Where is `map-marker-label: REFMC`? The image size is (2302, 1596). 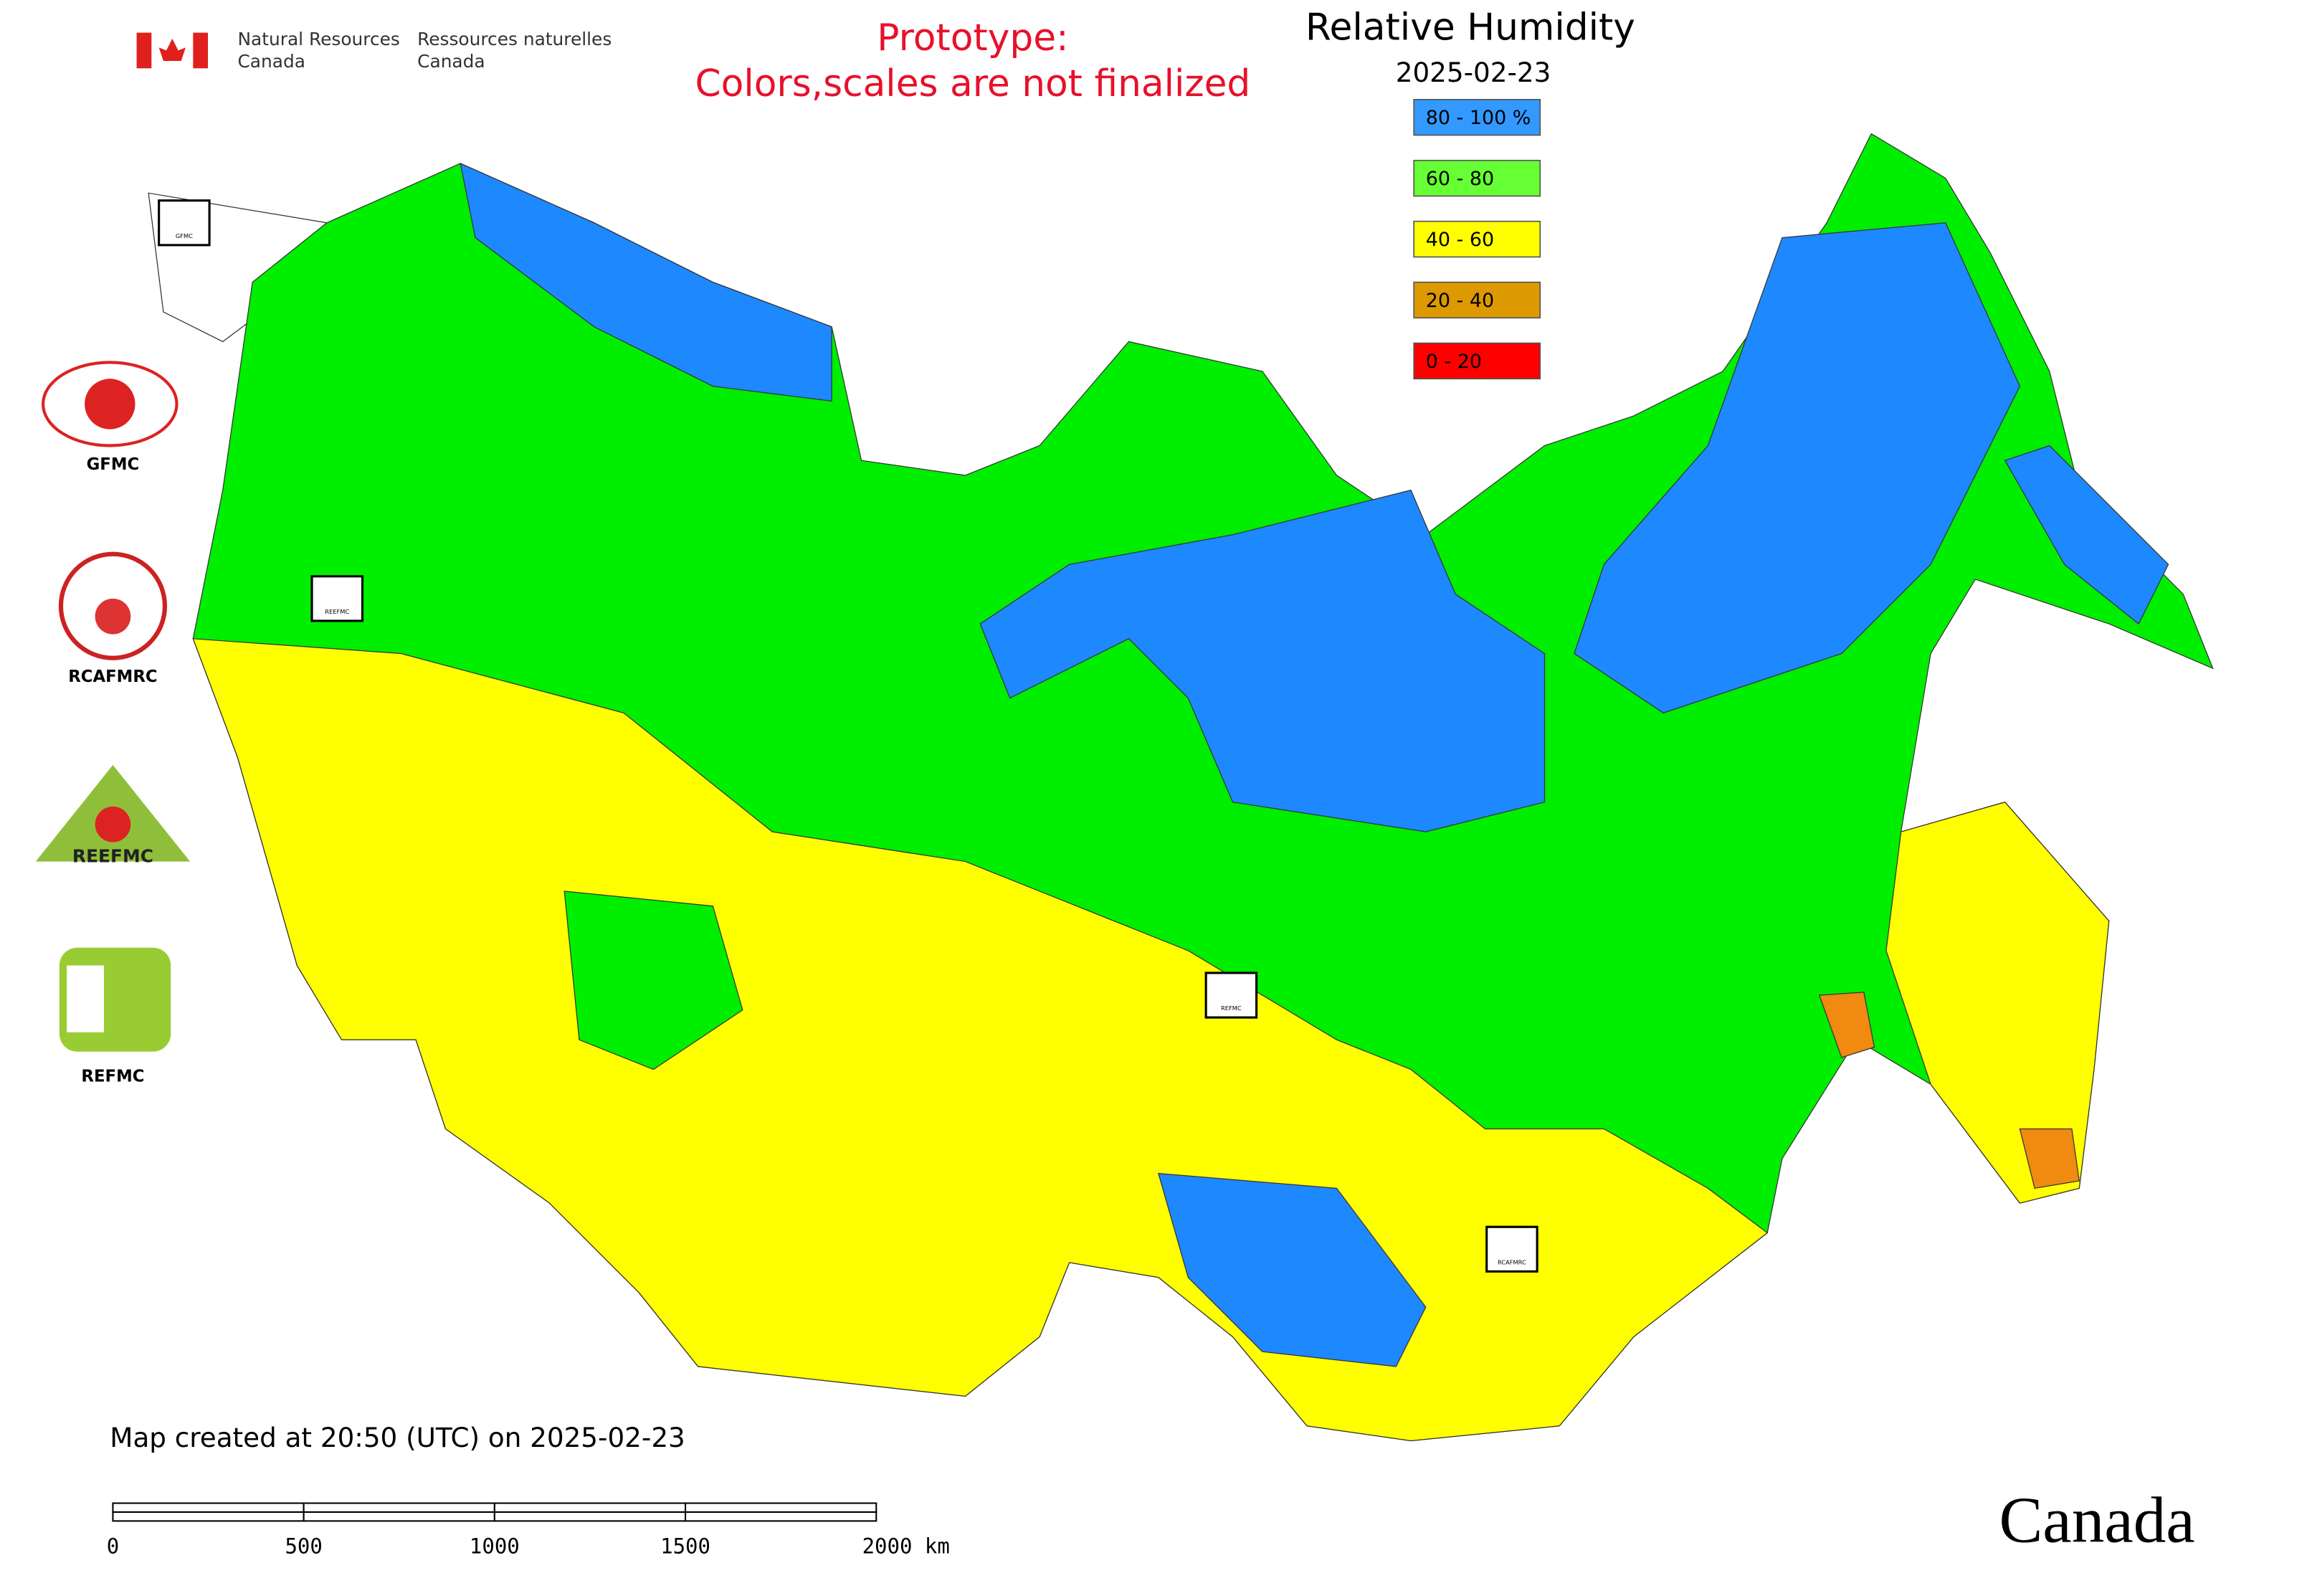
map-marker-label: REFMC is located at coordinates (1232, 1008).